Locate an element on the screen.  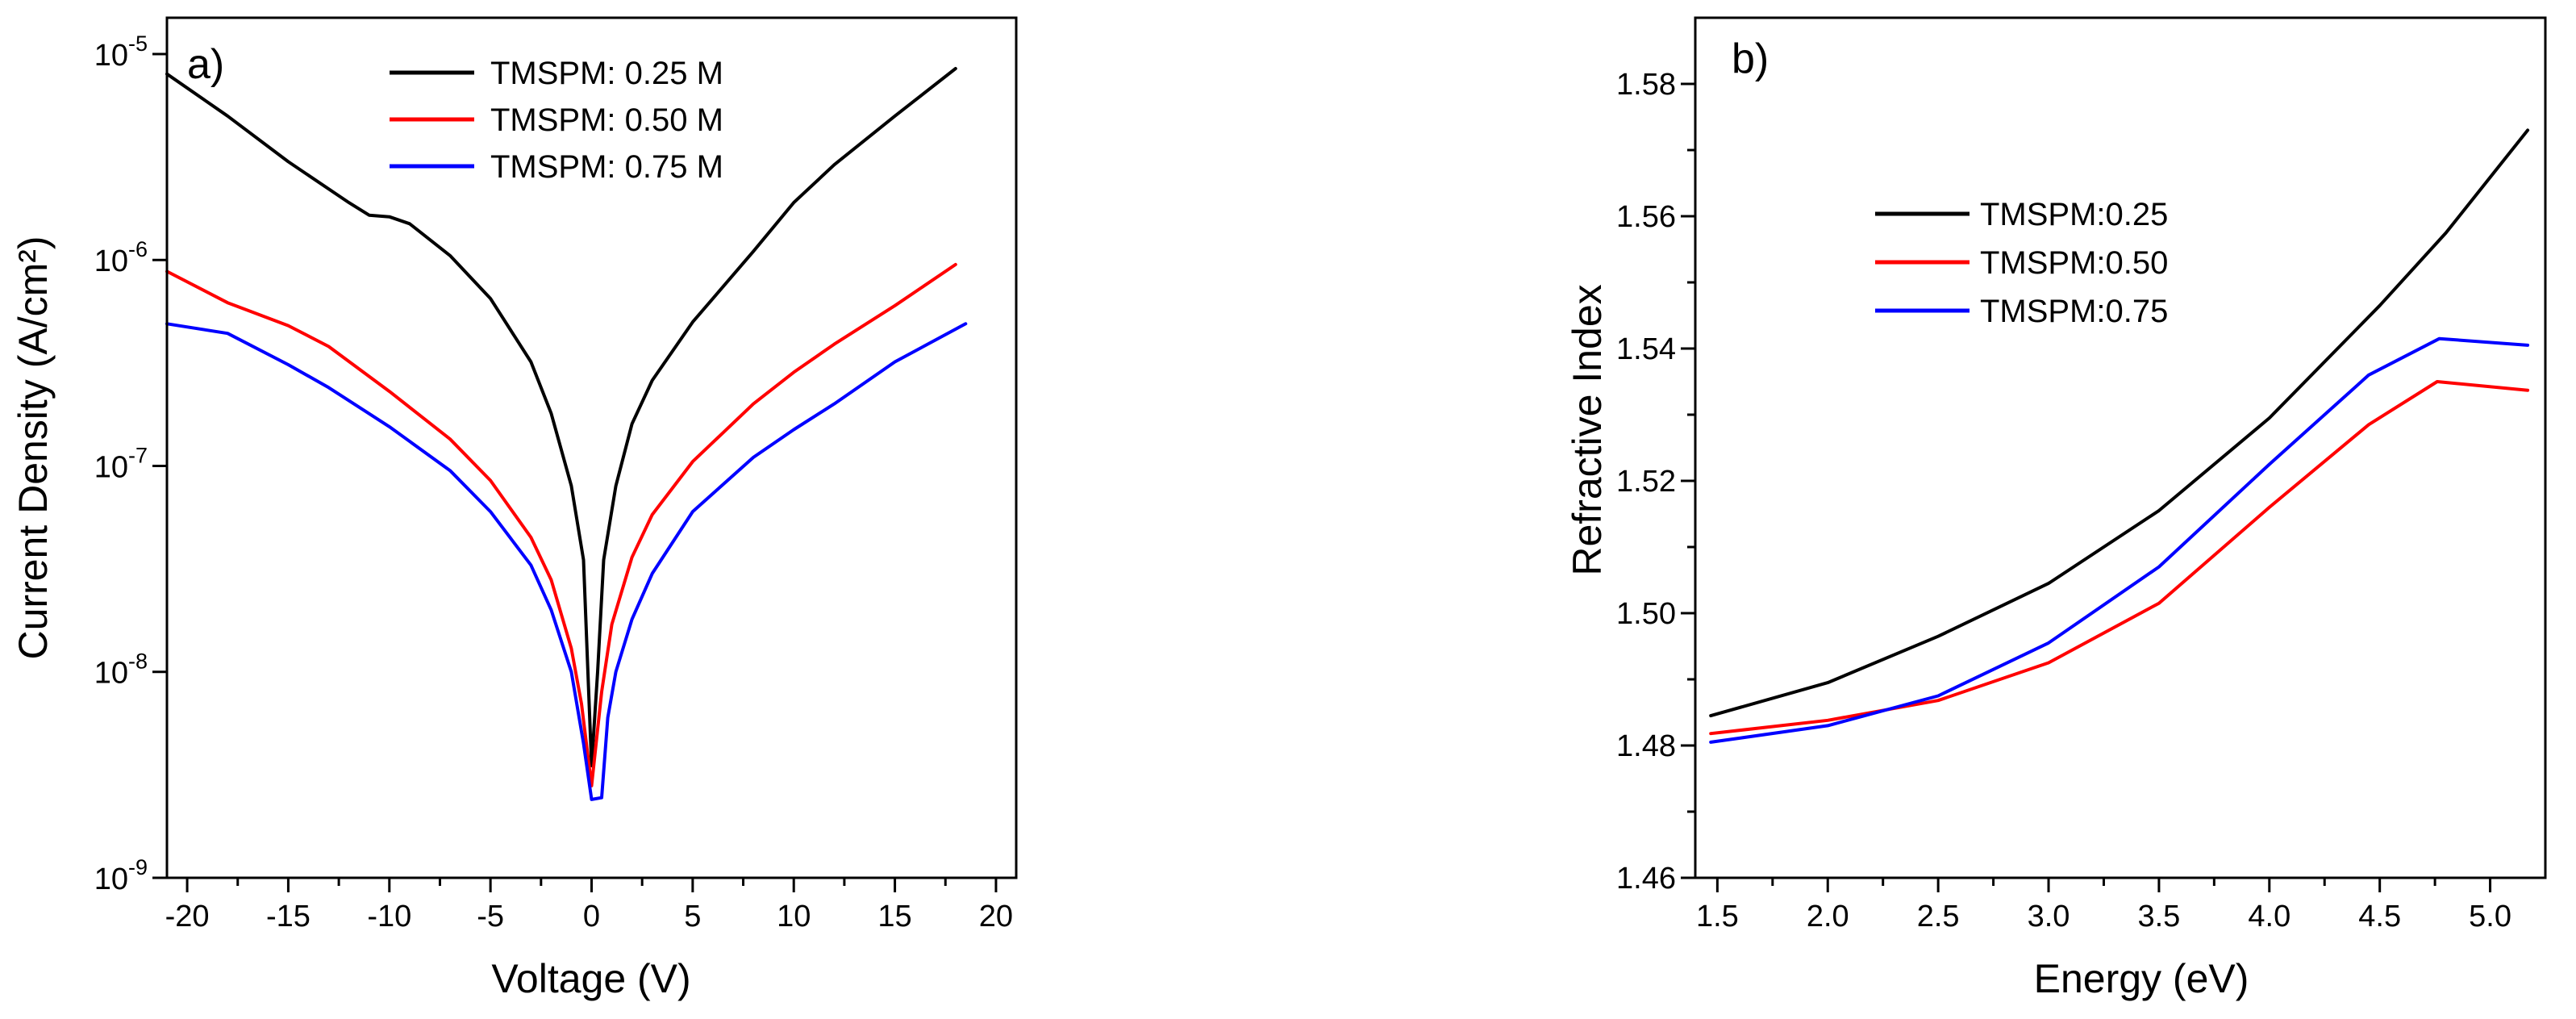
panel-b-y-axis-title: Refractive Index is located at coordinates (1587, 429).